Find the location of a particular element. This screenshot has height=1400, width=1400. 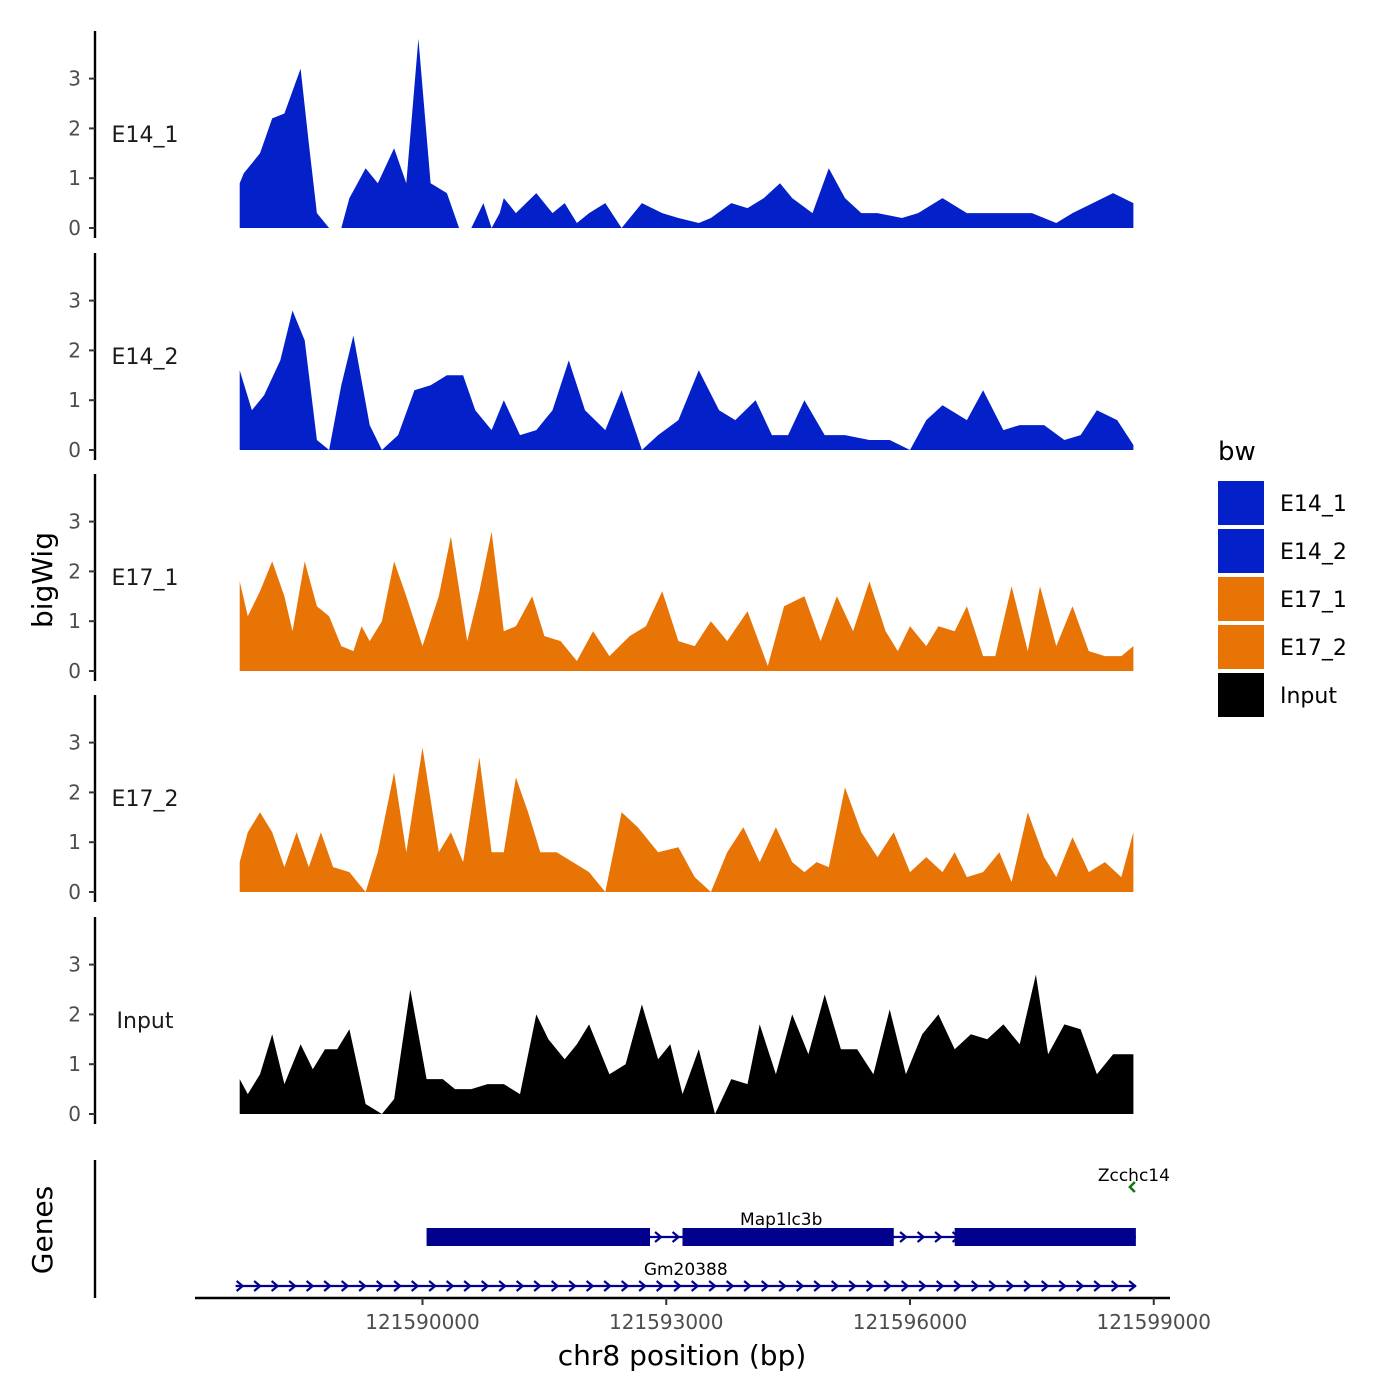

gene-annotation-panel: Zcchc14 Map1lc3b Gm20388 is located at coordinates (631, 1229).